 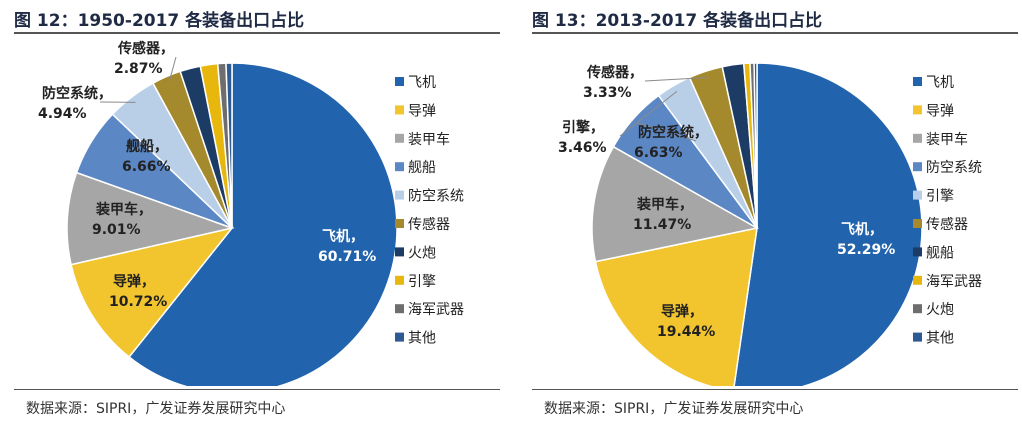 I want to click on slice-value-label: 52.29%, so click(x=866, y=250).